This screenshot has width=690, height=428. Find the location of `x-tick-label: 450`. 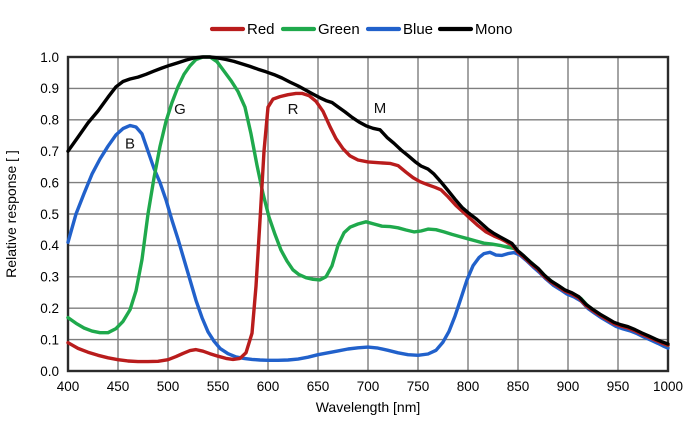

x-tick-label: 450 is located at coordinates (118, 386).